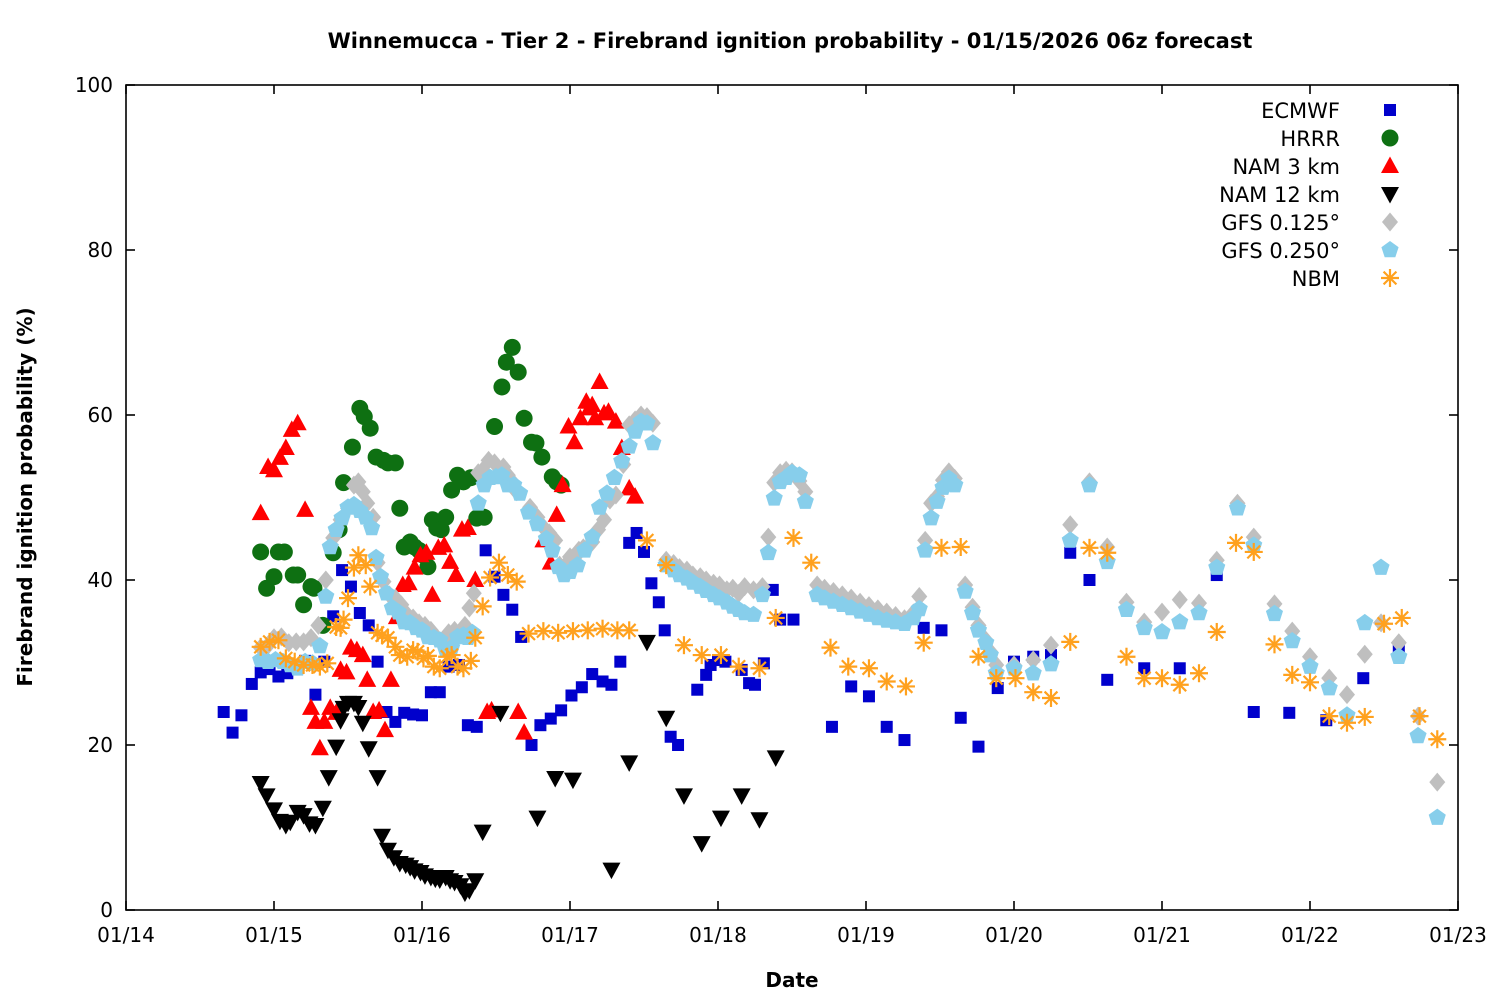 This screenshot has height=1004, width=1500. What do you see at coordinates (100, 745) in the screenshot?
I see `y-tick-label: 20` at bounding box center [100, 745].